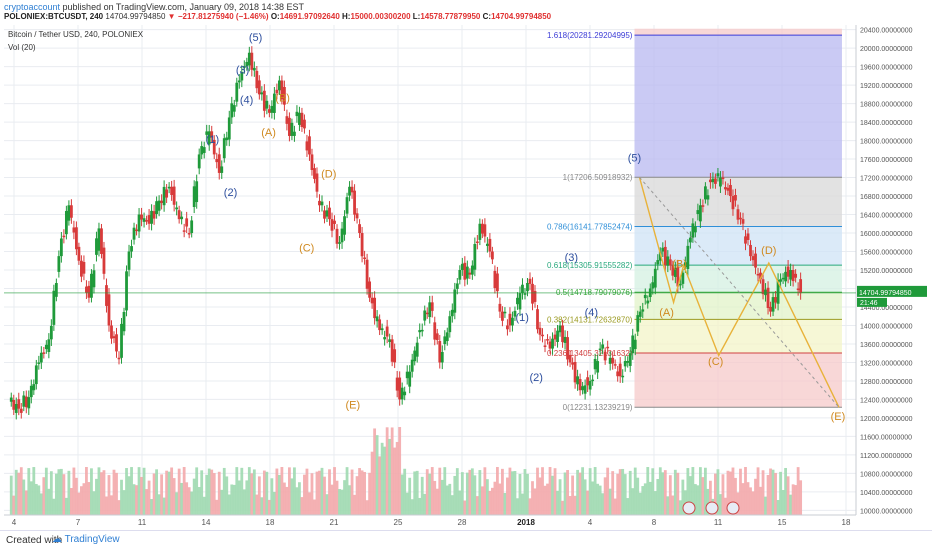 The image size is (932, 551). Describe the element at coordinates (86, 539) in the screenshot. I see `tradingview-logo: ☁ TradingView` at that location.